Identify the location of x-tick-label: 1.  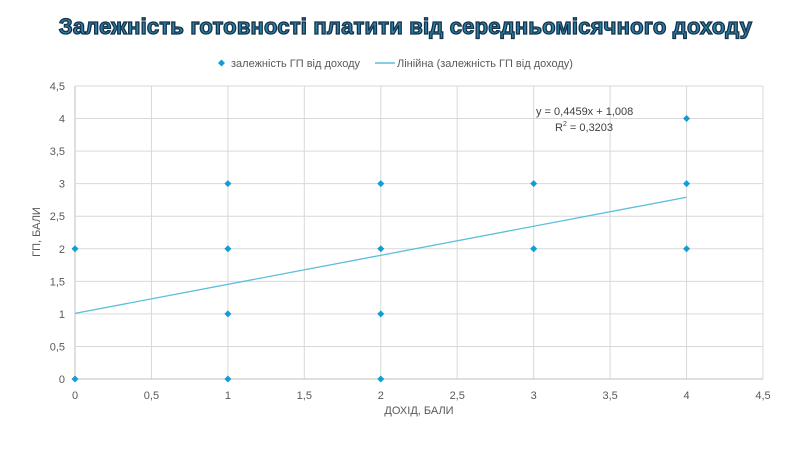
(228, 396).